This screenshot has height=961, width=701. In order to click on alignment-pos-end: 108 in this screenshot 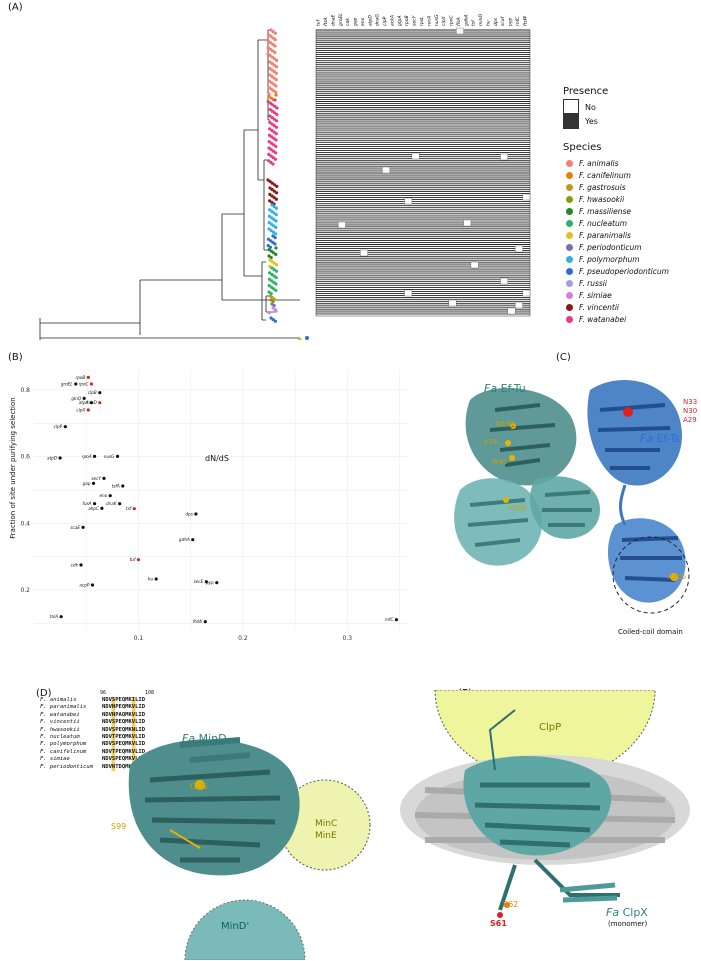, I will do `click(150, 693)`.